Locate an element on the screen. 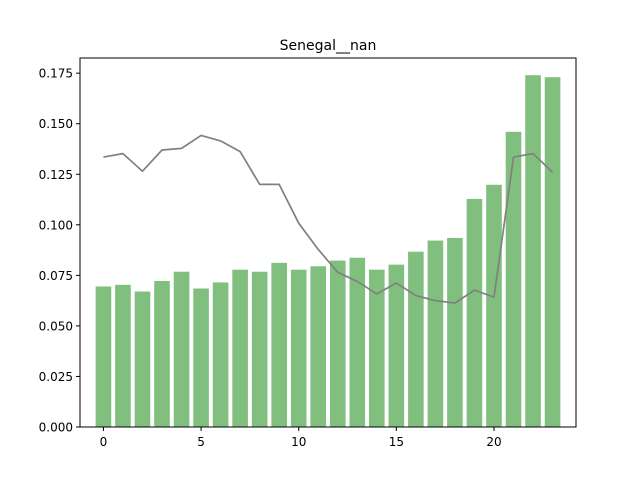 The width and height of the screenshot is (640, 484). y-tick-label-4: 0.100 is located at coordinates (56, 225).